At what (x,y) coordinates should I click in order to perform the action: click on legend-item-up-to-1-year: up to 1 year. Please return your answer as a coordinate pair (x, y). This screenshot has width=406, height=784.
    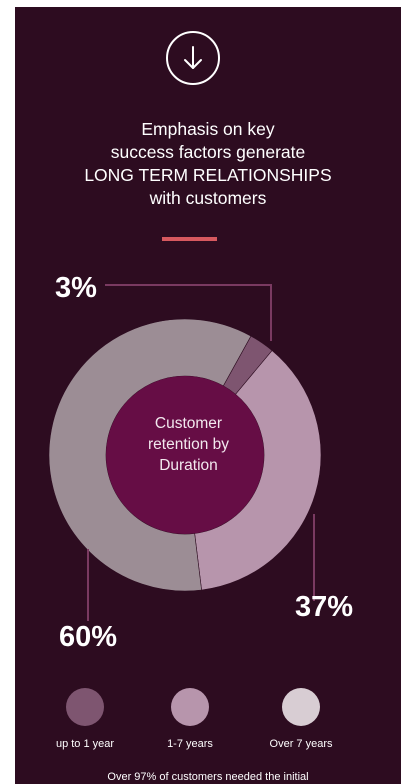
    Looking at the image, I should click on (85, 719).